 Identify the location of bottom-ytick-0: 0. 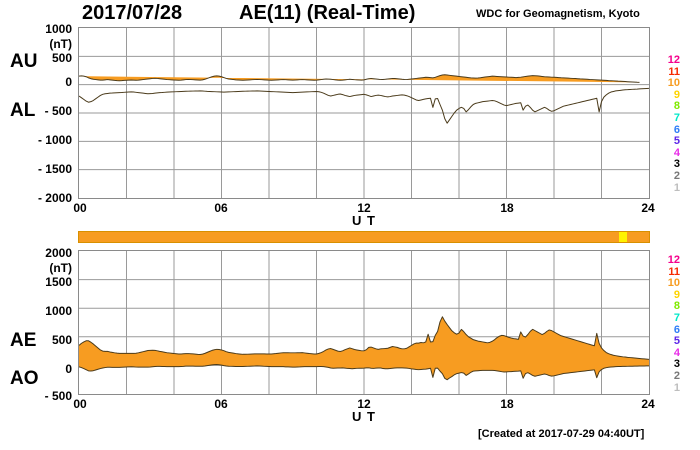
(68, 369).